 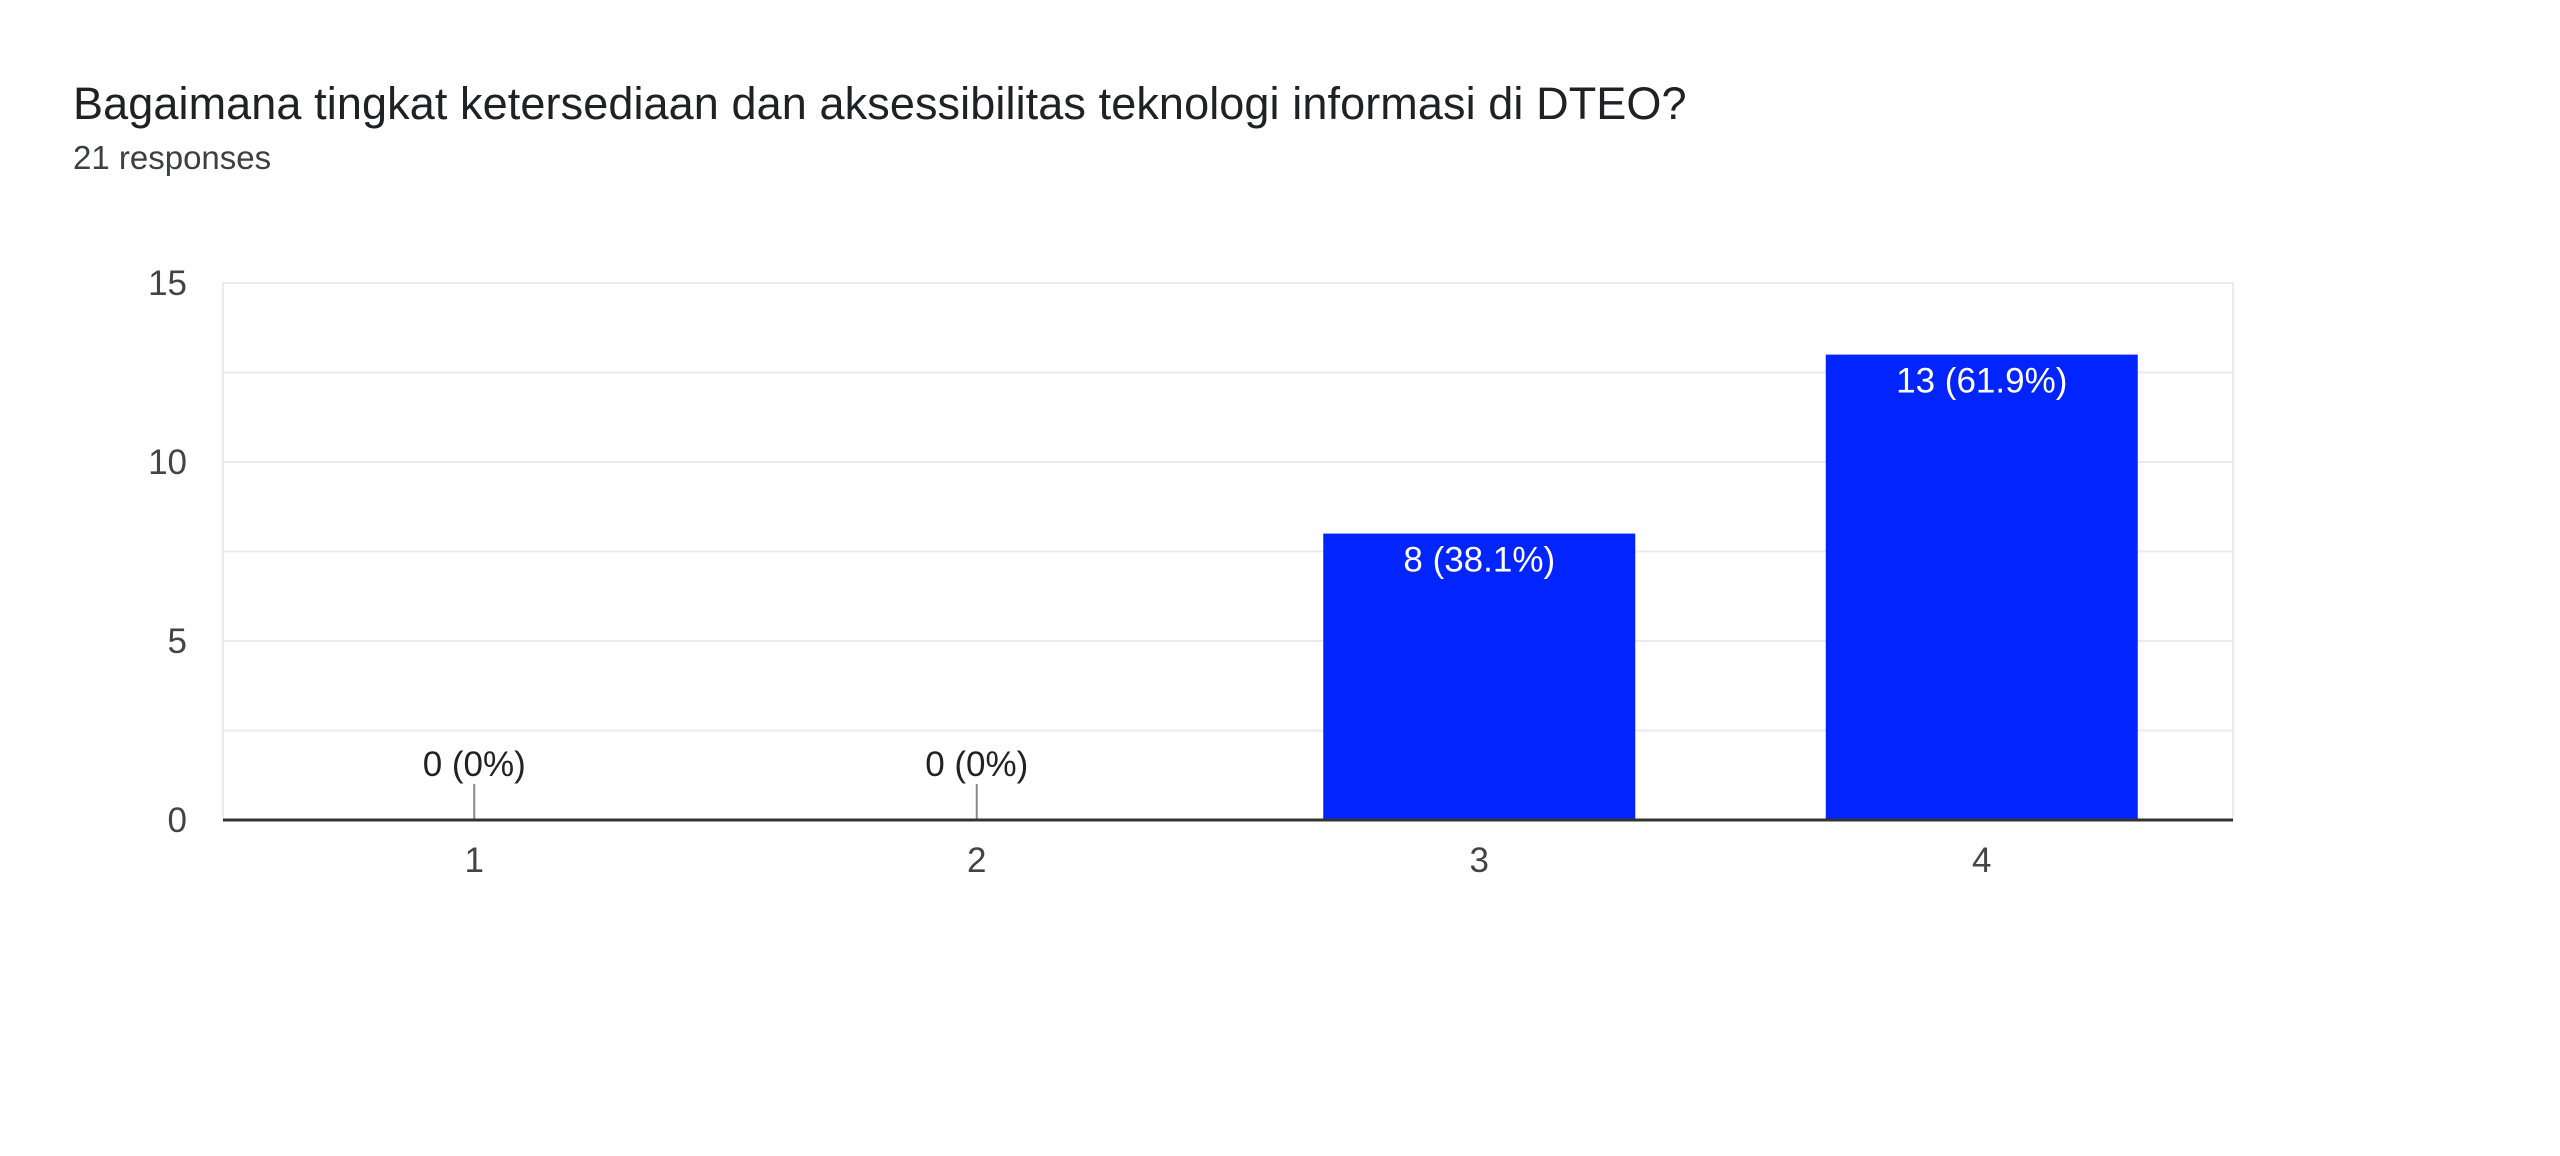 I want to click on x-tick-label: 4, so click(x=1981, y=860).